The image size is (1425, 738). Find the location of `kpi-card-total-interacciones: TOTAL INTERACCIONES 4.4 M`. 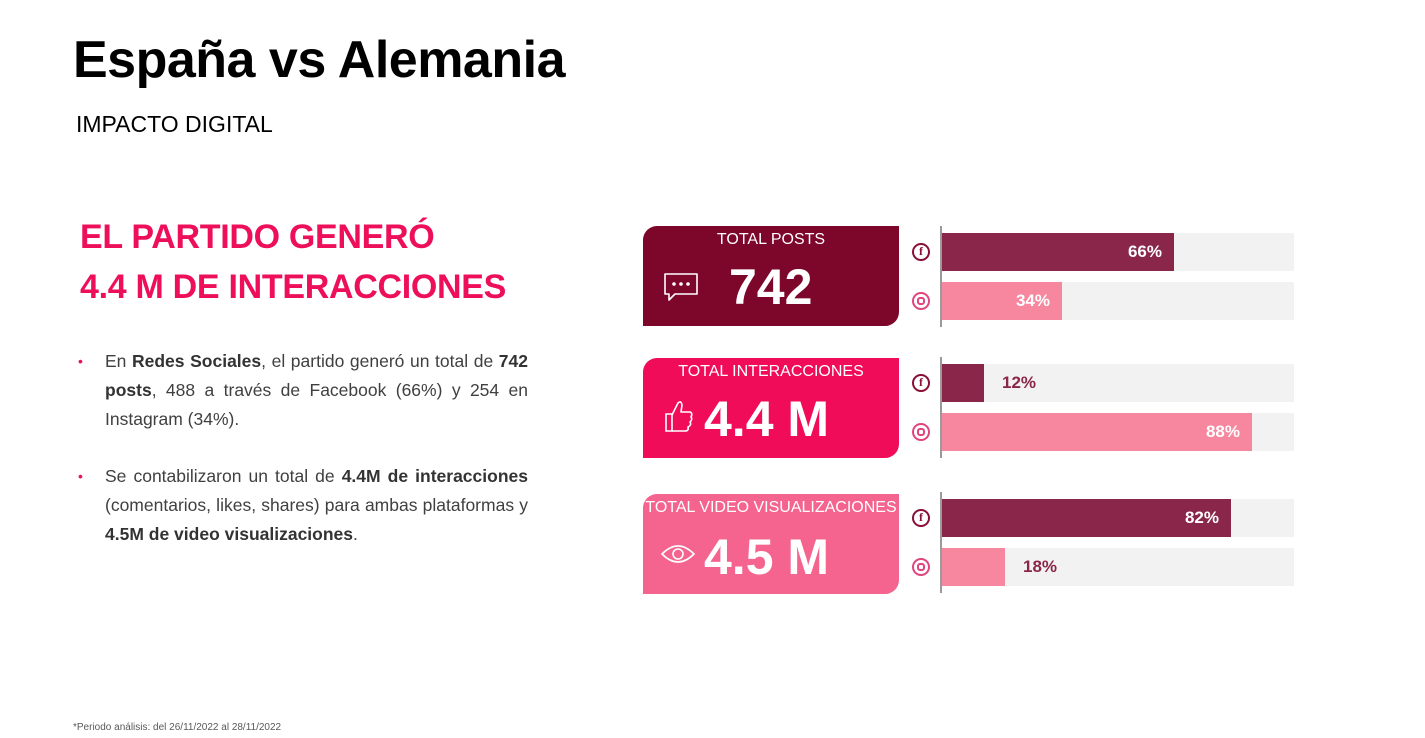

kpi-card-total-interacciones: TOTAL INTERACCIONES 4.4 M is located at coordinates (771, 408).